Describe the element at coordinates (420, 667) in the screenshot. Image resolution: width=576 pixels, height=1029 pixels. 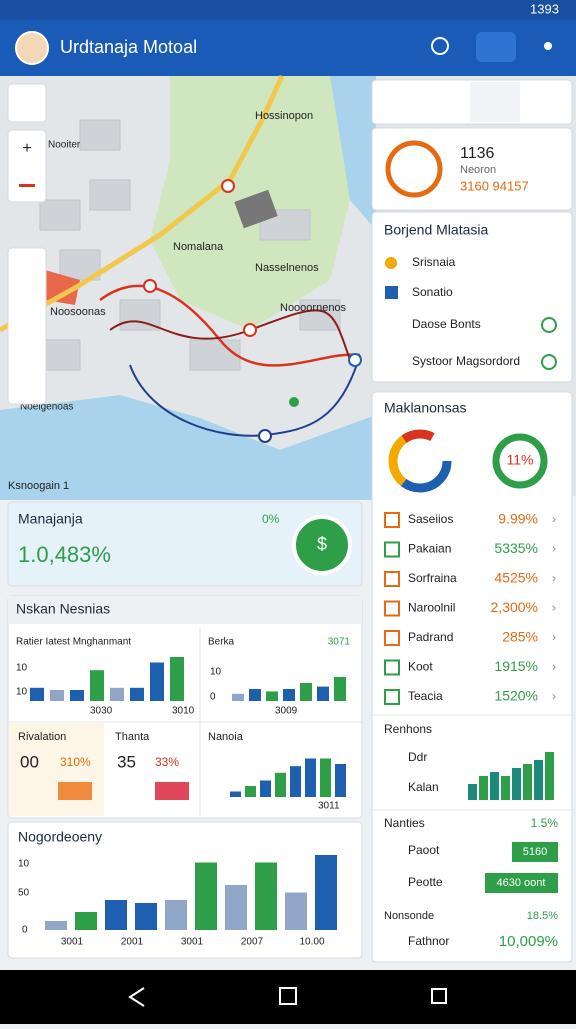
I see `row-name: Koot` at that location.